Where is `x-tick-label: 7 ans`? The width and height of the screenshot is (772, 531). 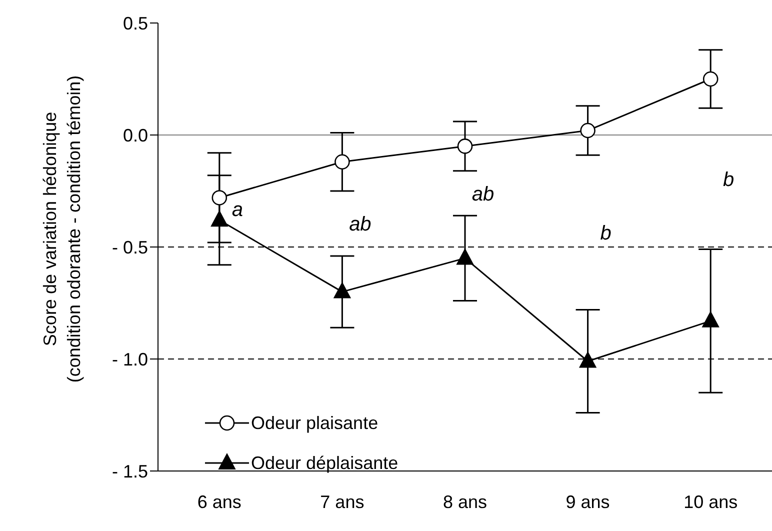 x-tick-label: 7 ans is located at coordinates (342, 502).